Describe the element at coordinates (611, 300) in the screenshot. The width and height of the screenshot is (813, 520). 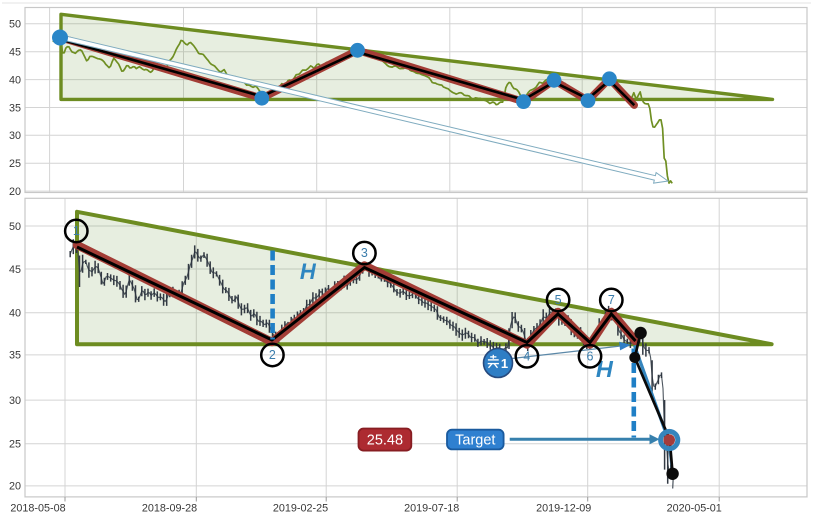
I see `svg-text: 7` at that location.